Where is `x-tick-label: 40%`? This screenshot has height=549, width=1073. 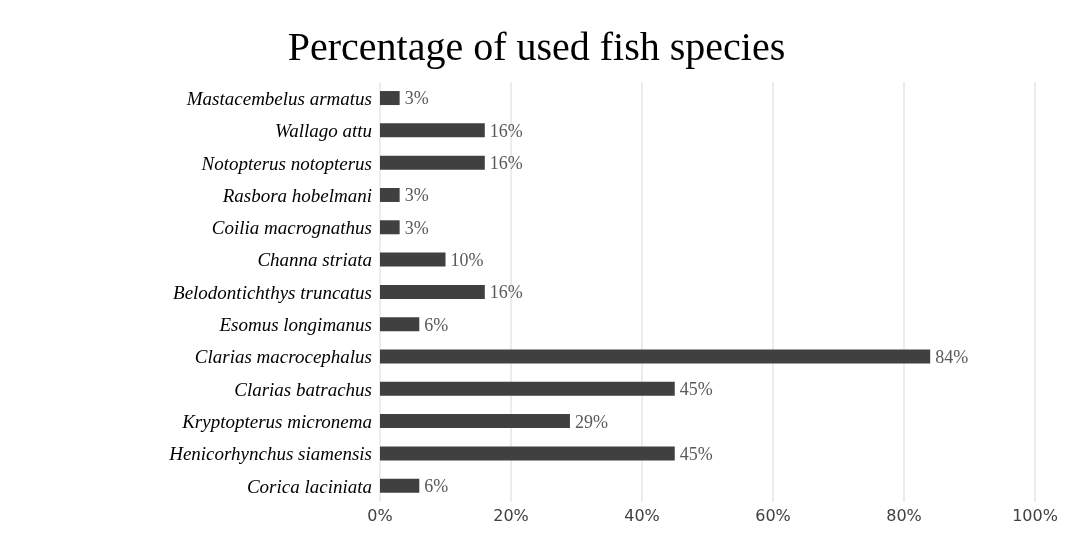
x-tick-label: 40% is located at coordinates (642, 516).